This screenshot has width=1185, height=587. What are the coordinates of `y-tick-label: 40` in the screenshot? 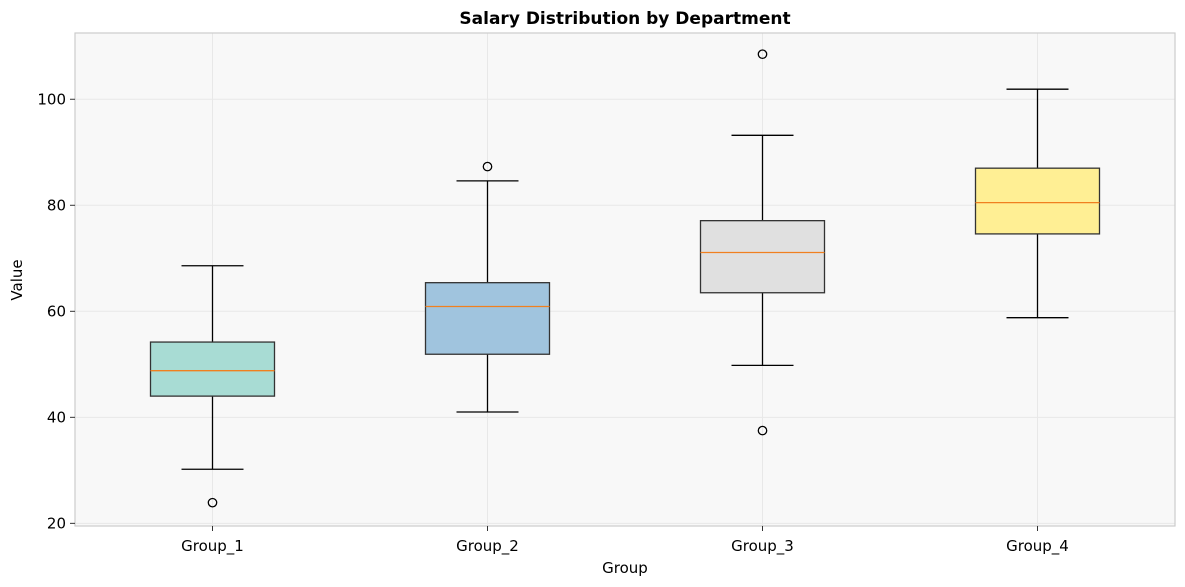 It's located at (56, 417).